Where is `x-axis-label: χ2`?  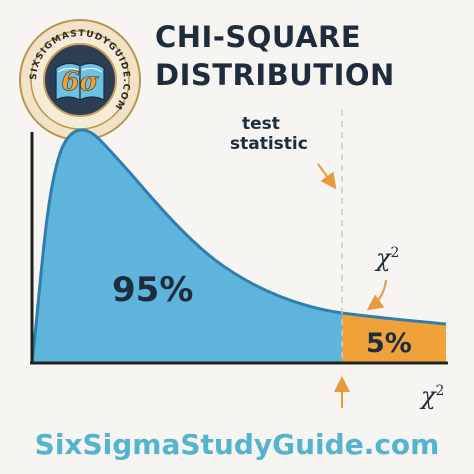
x-axis-label: χ2 is located at coordinates (432, 396).